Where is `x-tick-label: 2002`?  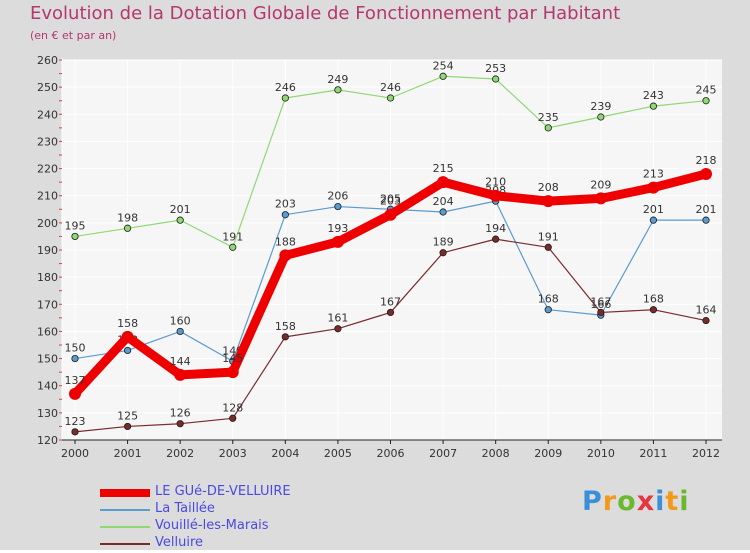 x-tick-label: 2002 is located at coordinates (180, 453).